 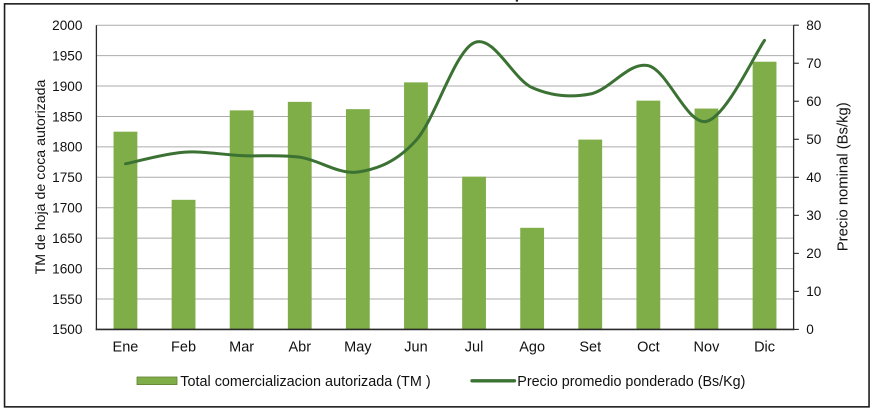 I want to click on svg-text: Ago, so click(x=532, y=348).